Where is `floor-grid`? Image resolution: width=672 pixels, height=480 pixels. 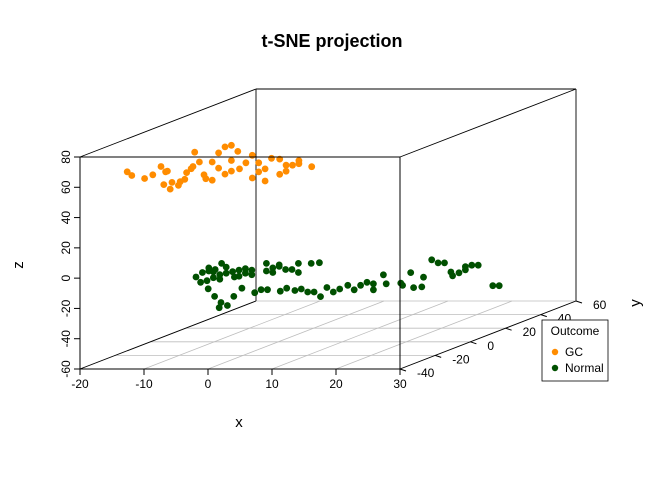
floor-grid is located at coordinates (328, 335).